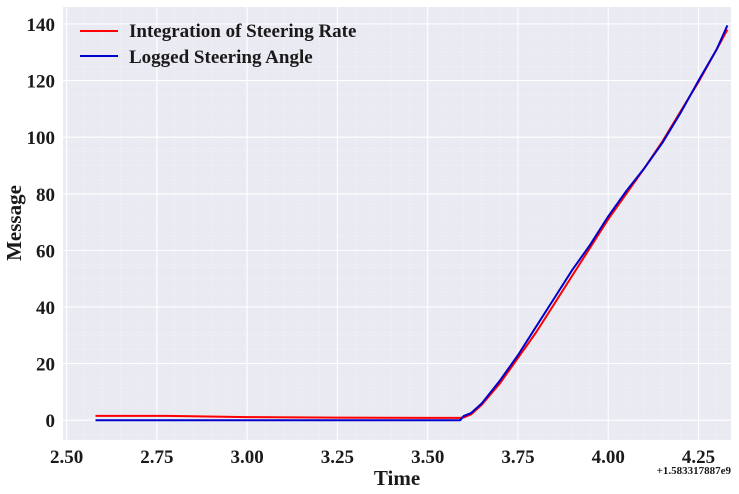  I want to click on y-tick-label: 0, so click(51, 421).